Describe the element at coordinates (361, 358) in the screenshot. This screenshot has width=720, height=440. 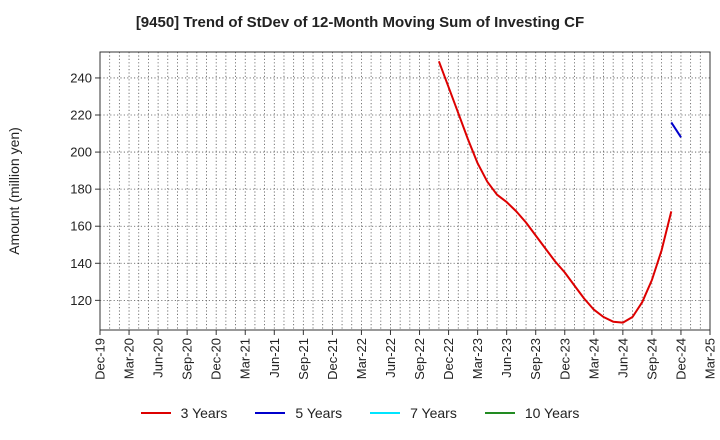
I see `x-tick-label: Mar-22` at that location.